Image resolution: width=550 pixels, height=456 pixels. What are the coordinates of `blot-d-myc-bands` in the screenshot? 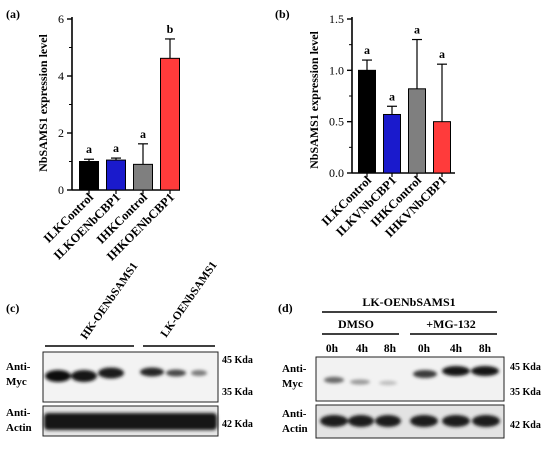 It's located at (411, 376).